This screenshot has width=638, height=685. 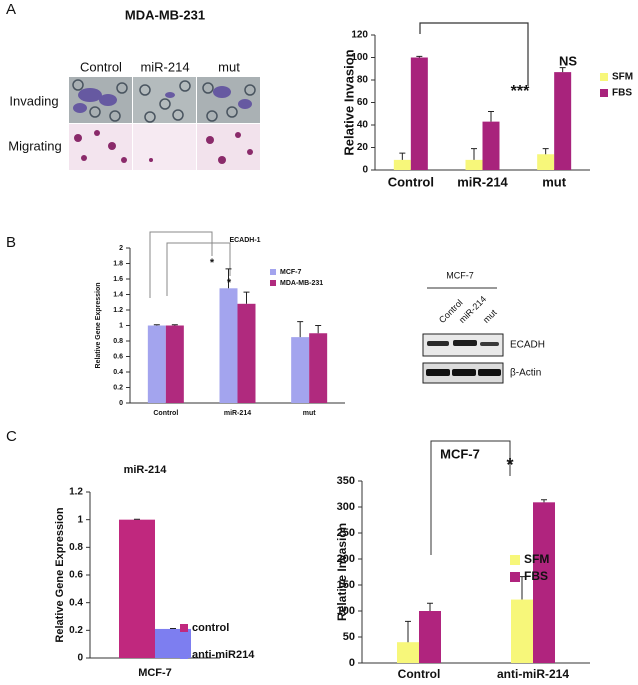 What do you see at coordinates (359, 35) in the screenshot?
I see `y-tick-label: 120` at bounding box center [359, 35].